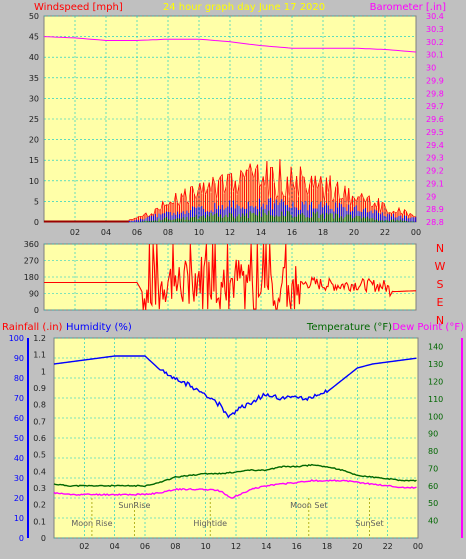  What do you see at coordinates (435, 222) in the screenshot?
I see `y2-tick-label: 28.8` at bounding box center [435, 222].